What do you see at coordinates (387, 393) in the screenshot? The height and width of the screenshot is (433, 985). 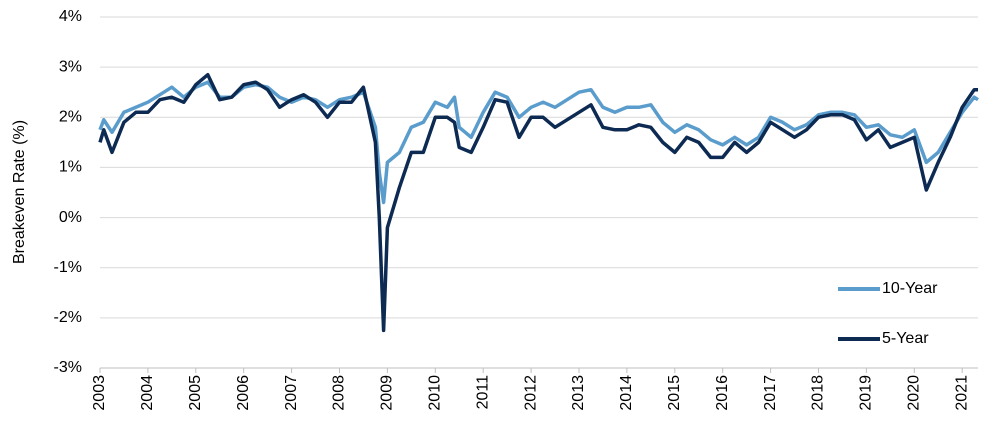 I see `x-tick-label: 2009` at bounding box center [387, 393].